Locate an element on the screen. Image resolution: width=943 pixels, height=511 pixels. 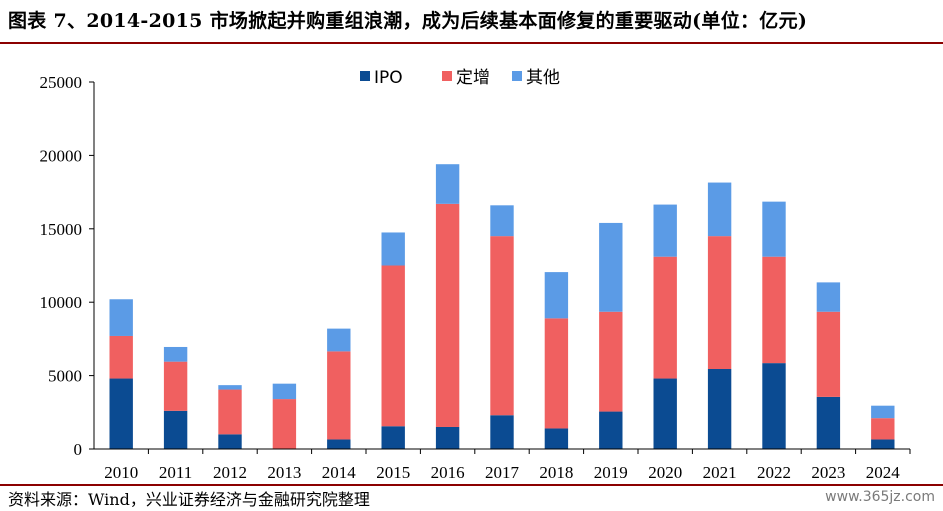
watermark: www.365jz.com is located at coordinates (880, 497).